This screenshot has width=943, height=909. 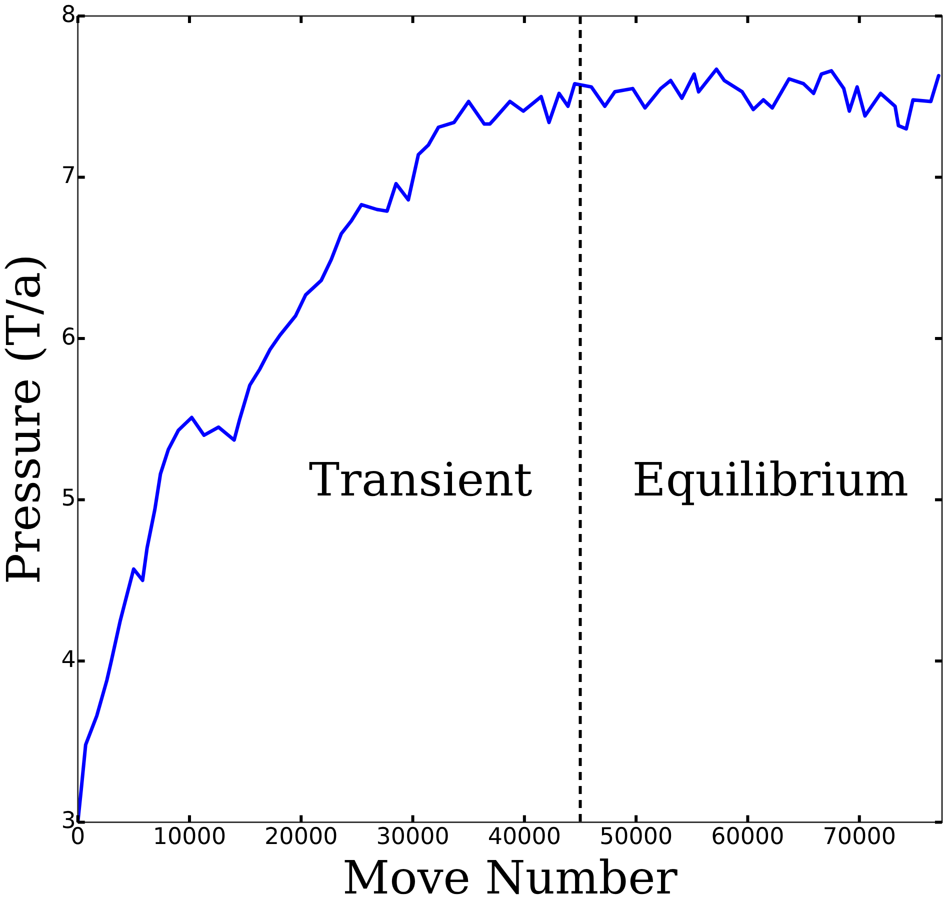 What do you see at coordinates (859, 837) in the screenshot?
I see `x-tick-label: 70000` at bounding box center [859, 837].